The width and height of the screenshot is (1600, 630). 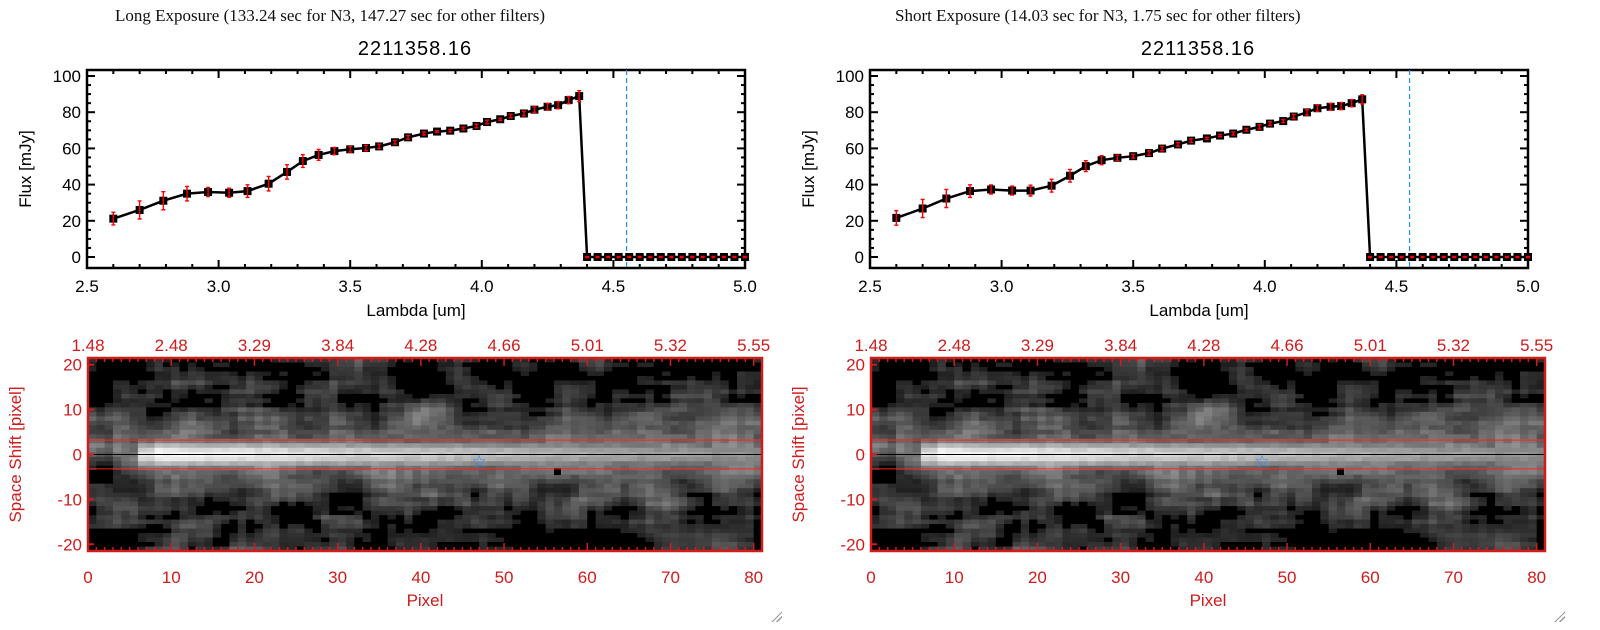 What do you see at coordinates (776, 616) in the screenshot?
I see `resize-grip-icon` at bounding box center [776, 616].